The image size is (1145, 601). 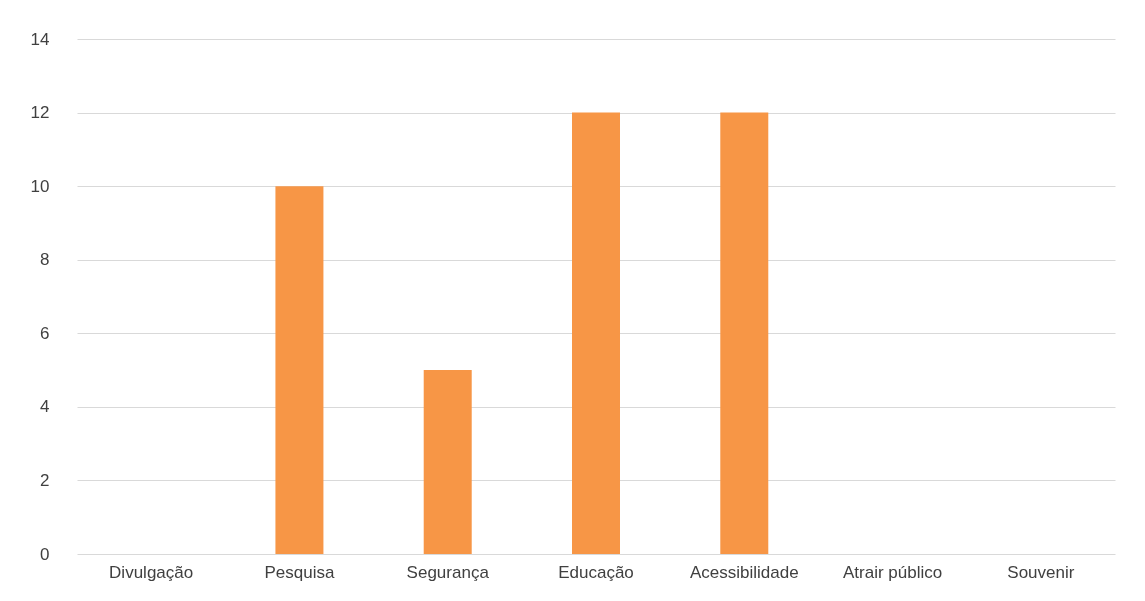 What do you see at coordinates (448, 572) in the screenshot?
I see `x-tick-label: Segurança` at bounding box center [448, 572].